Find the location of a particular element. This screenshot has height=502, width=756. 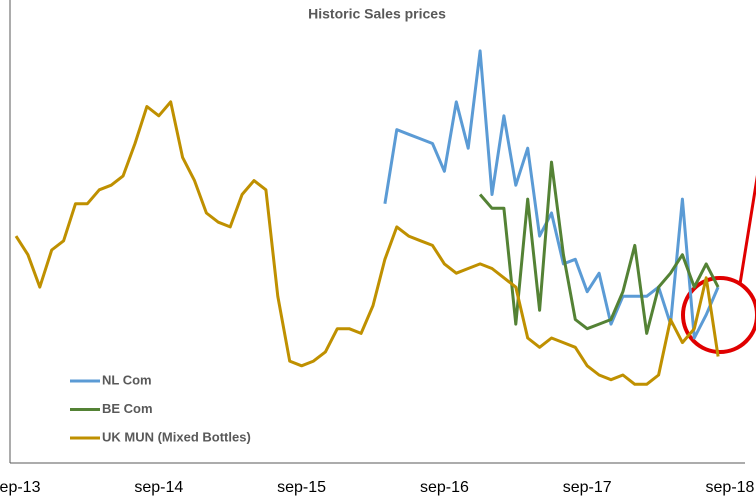

x-tick-label: sep-18 is located at coordinates (730, 487).